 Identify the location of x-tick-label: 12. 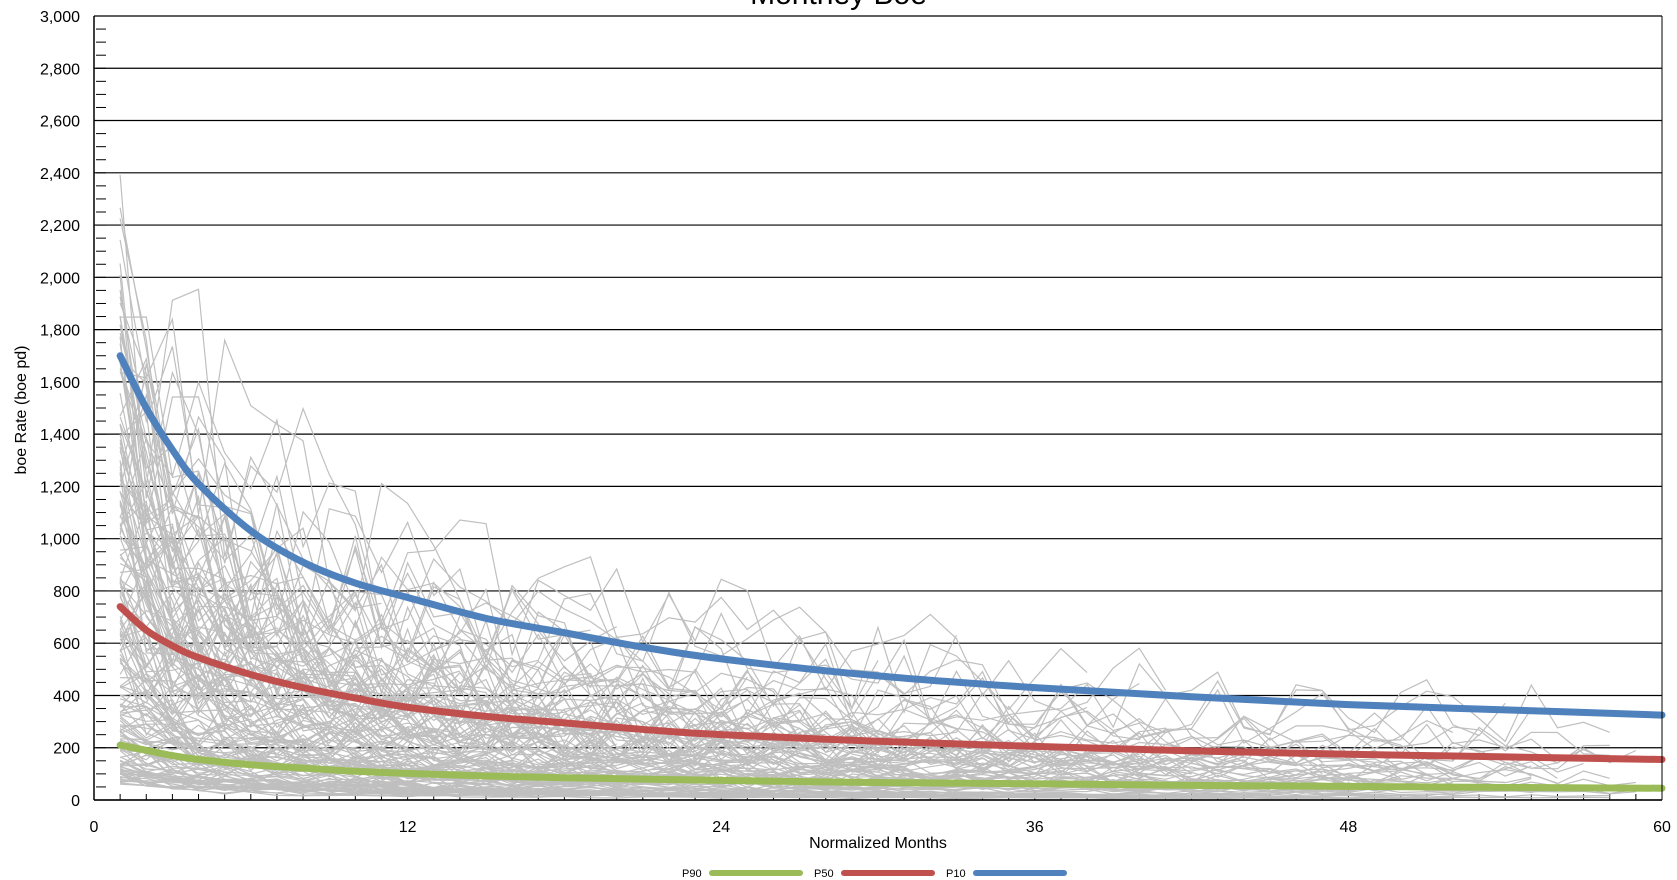
(408, 827).